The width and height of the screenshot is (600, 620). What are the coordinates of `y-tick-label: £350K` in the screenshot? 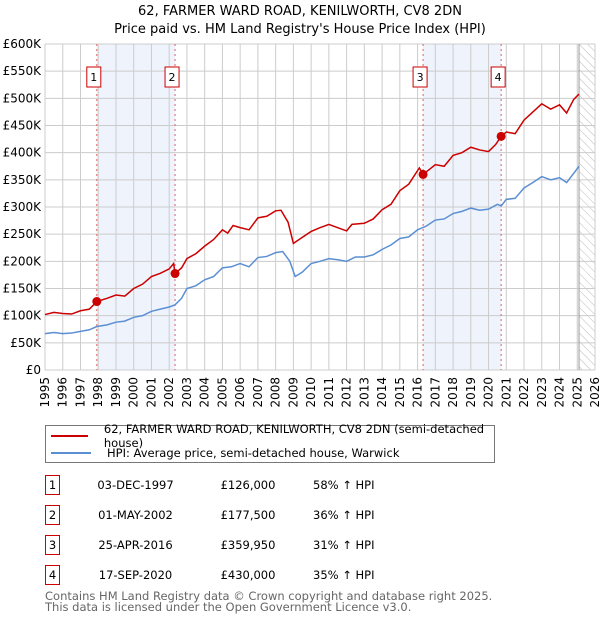 It's located at (23, 180).